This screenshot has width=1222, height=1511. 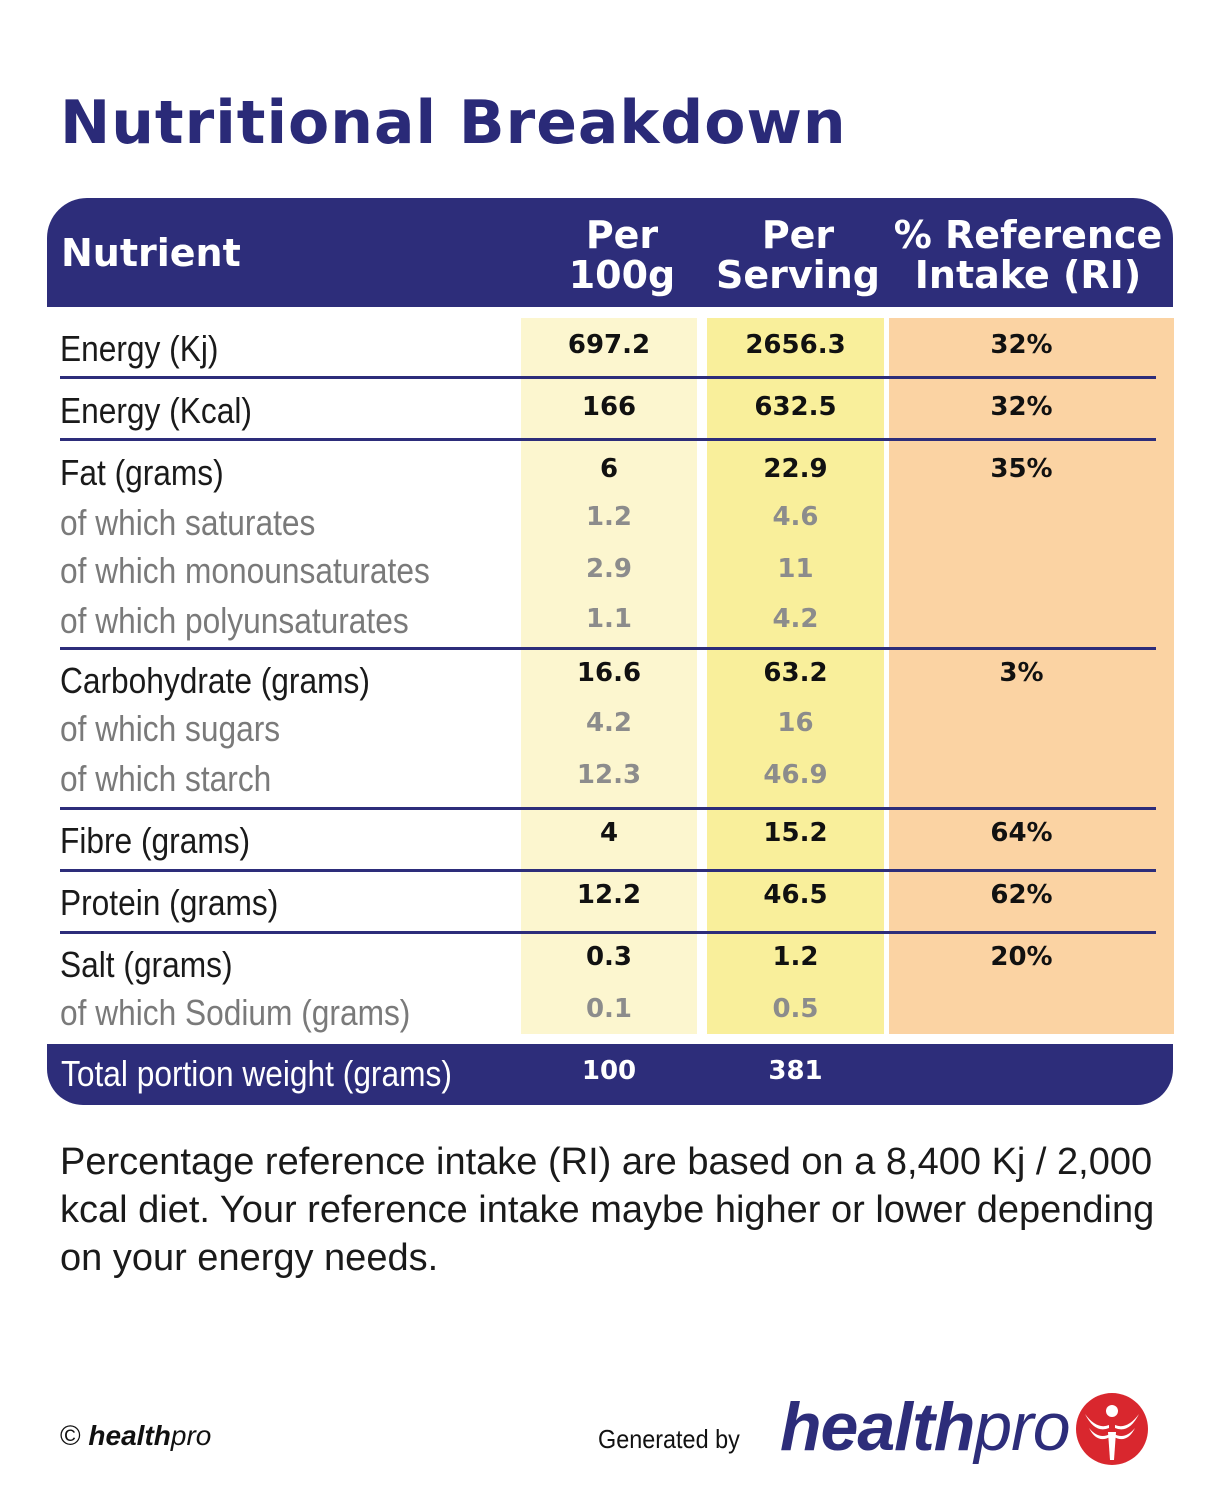 What do you see at coordinates (795, 407) in the screenshot?
I see `per-serving-value: 632.5` at bounding box center [795, 407].